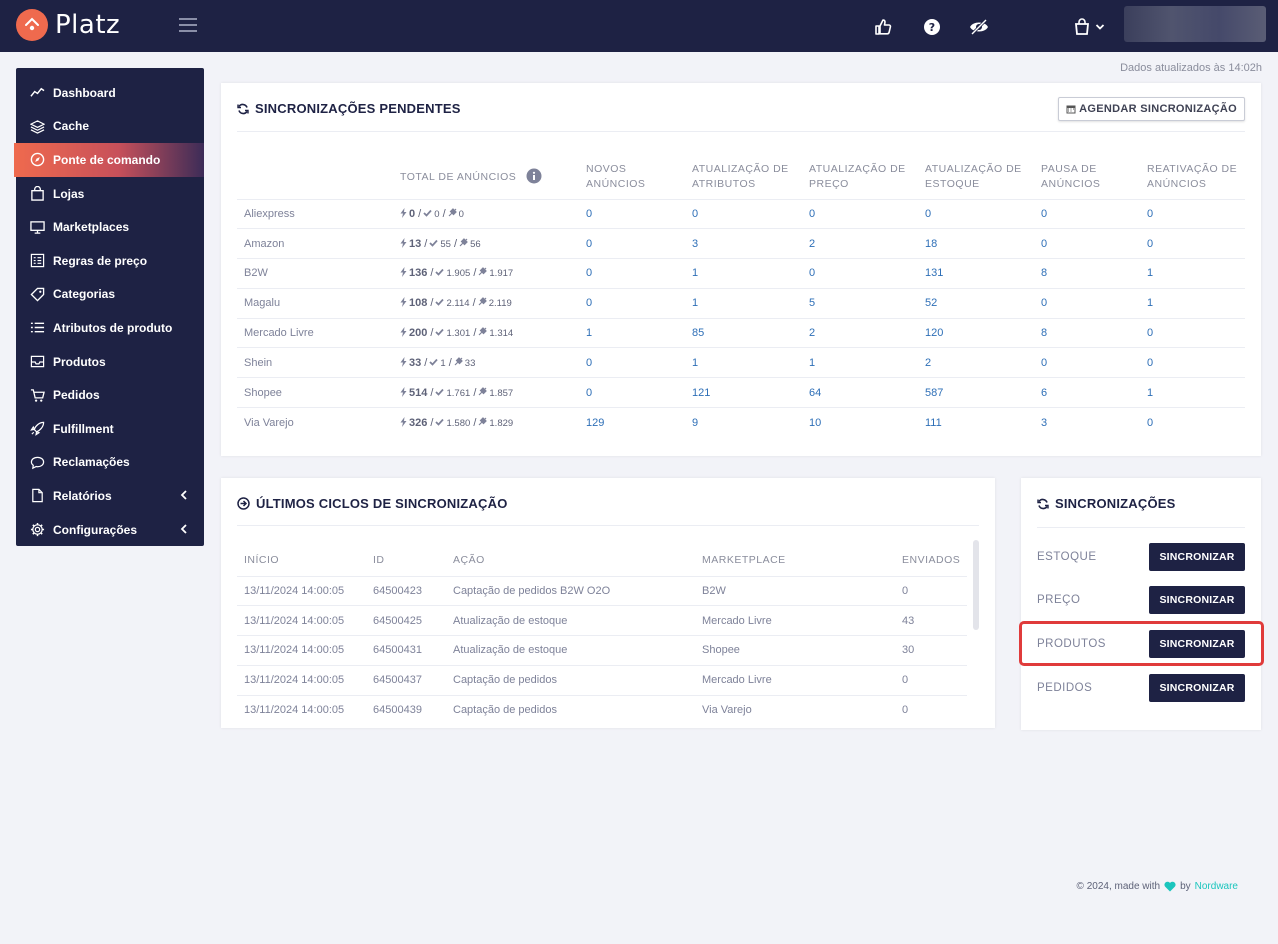 Image resolution: width=1278 pixels, height=944 pixels. What do you see at coordinates (802, 709) in the screenshot?
I see `marketplace-cell: Via Varejo` at bounding box center [802, 709].